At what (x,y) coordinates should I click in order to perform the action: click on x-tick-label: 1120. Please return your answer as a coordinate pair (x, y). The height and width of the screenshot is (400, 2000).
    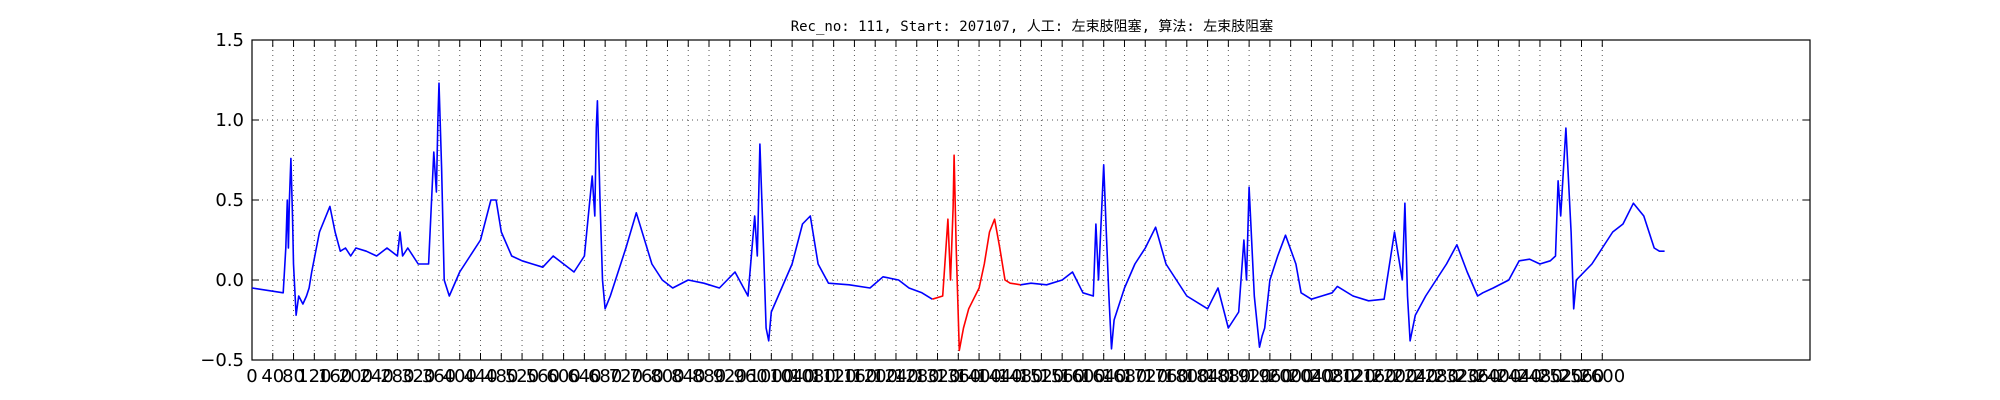
    Looking at the image, I should click on (834, 376).